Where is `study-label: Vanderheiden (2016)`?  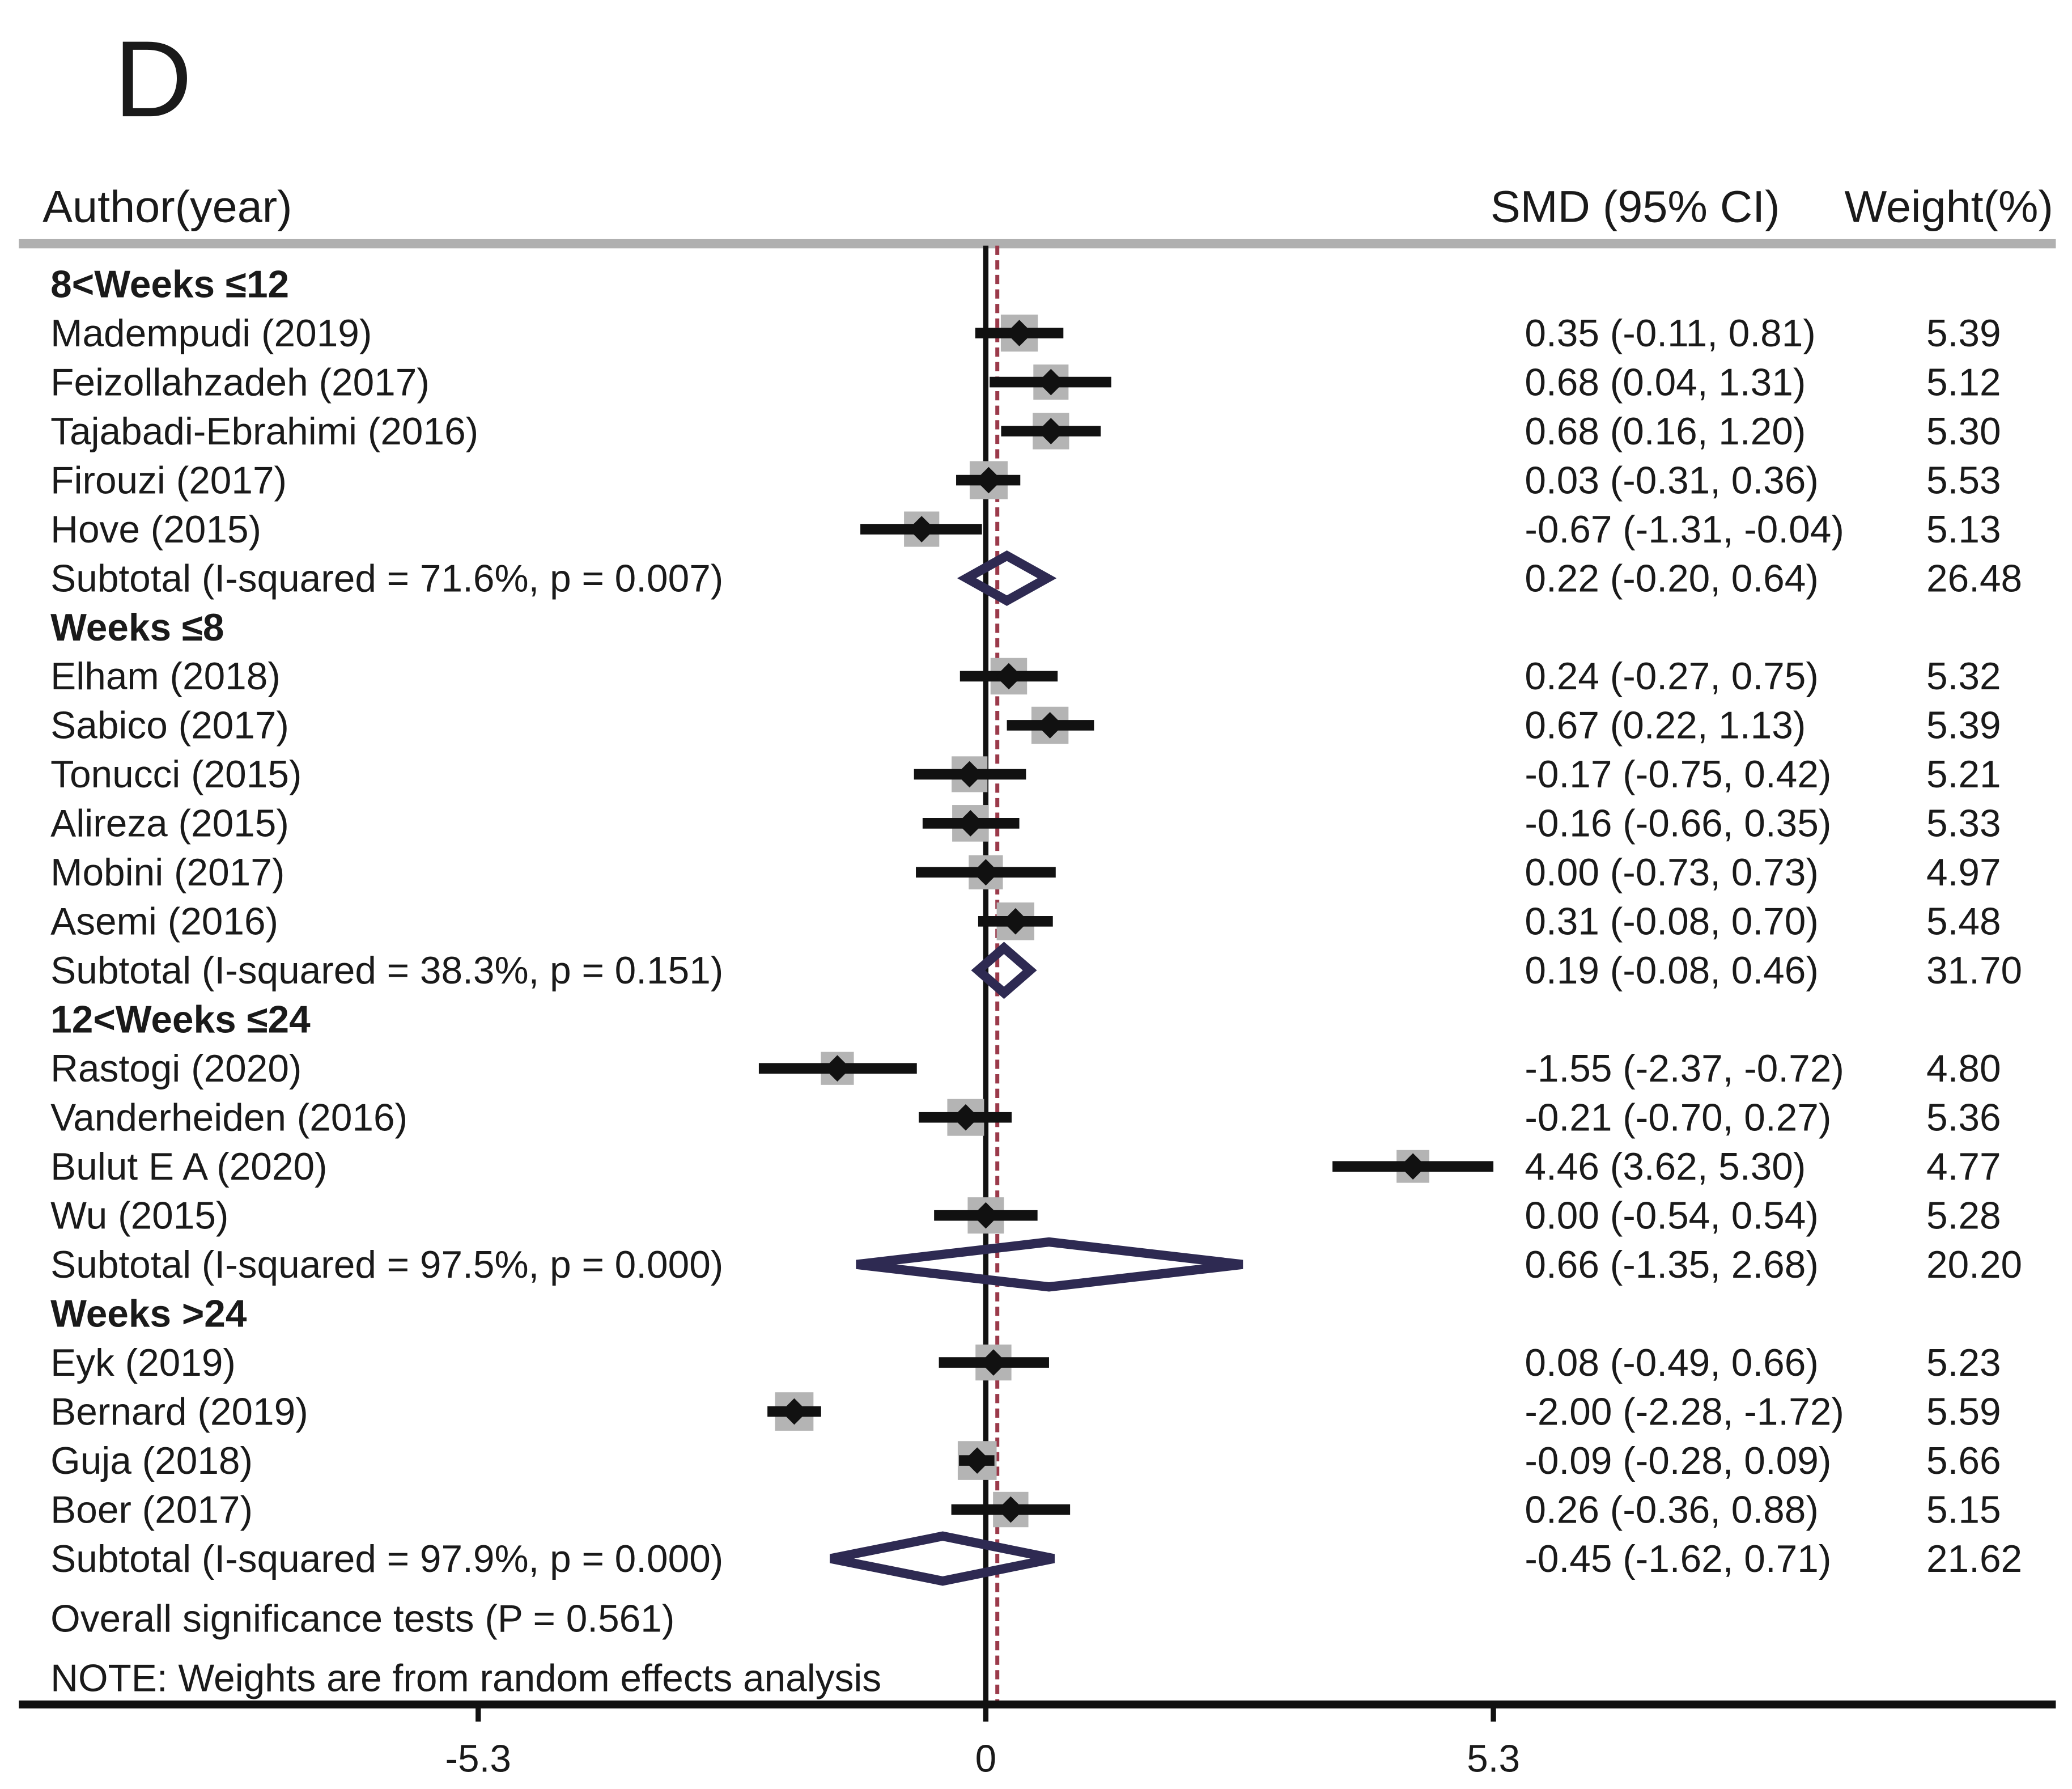
study-label: Vanderheiden (2016) is located at coordinates (228, 1118).